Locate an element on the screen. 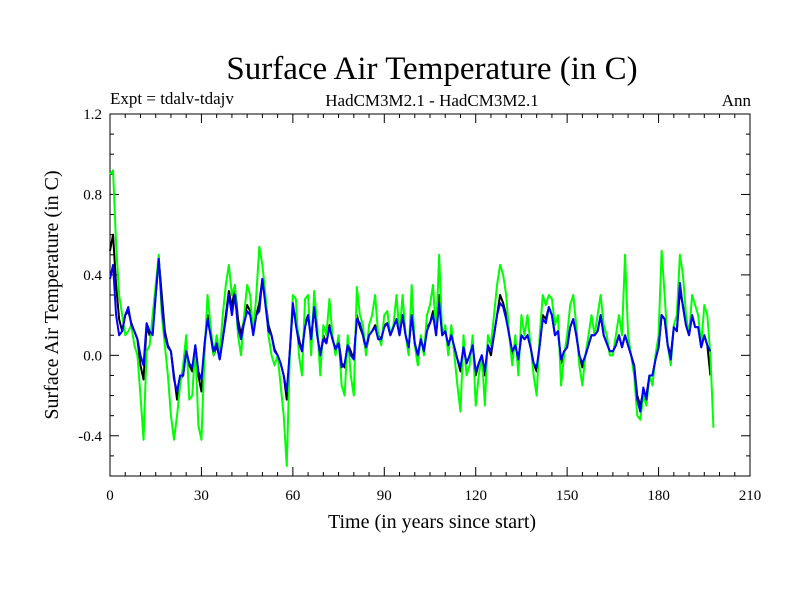 The width and height of the screenshot is (800, 600). experiment-label: Expt = tdalv-tdajv is located at coordinates (172, 98).